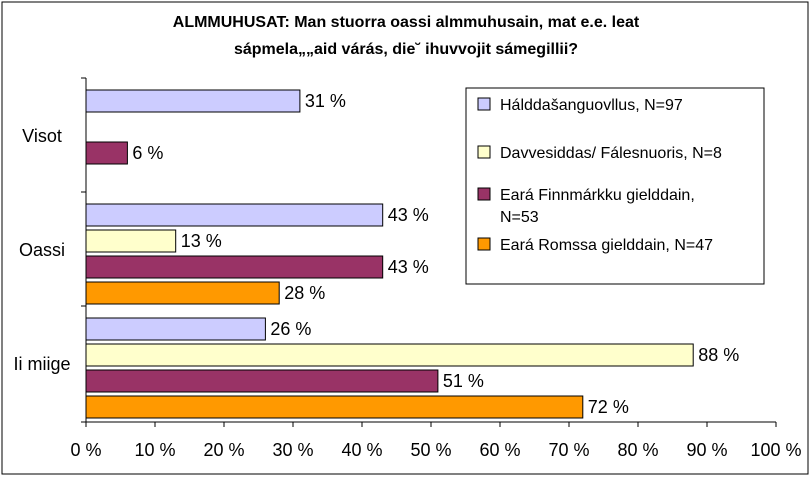 The image size is (812, 483). What do you see at coordinates (637, 450) in the screenshot?
I see `x-tick-label: 80 %` at bounding box center [637, 450].